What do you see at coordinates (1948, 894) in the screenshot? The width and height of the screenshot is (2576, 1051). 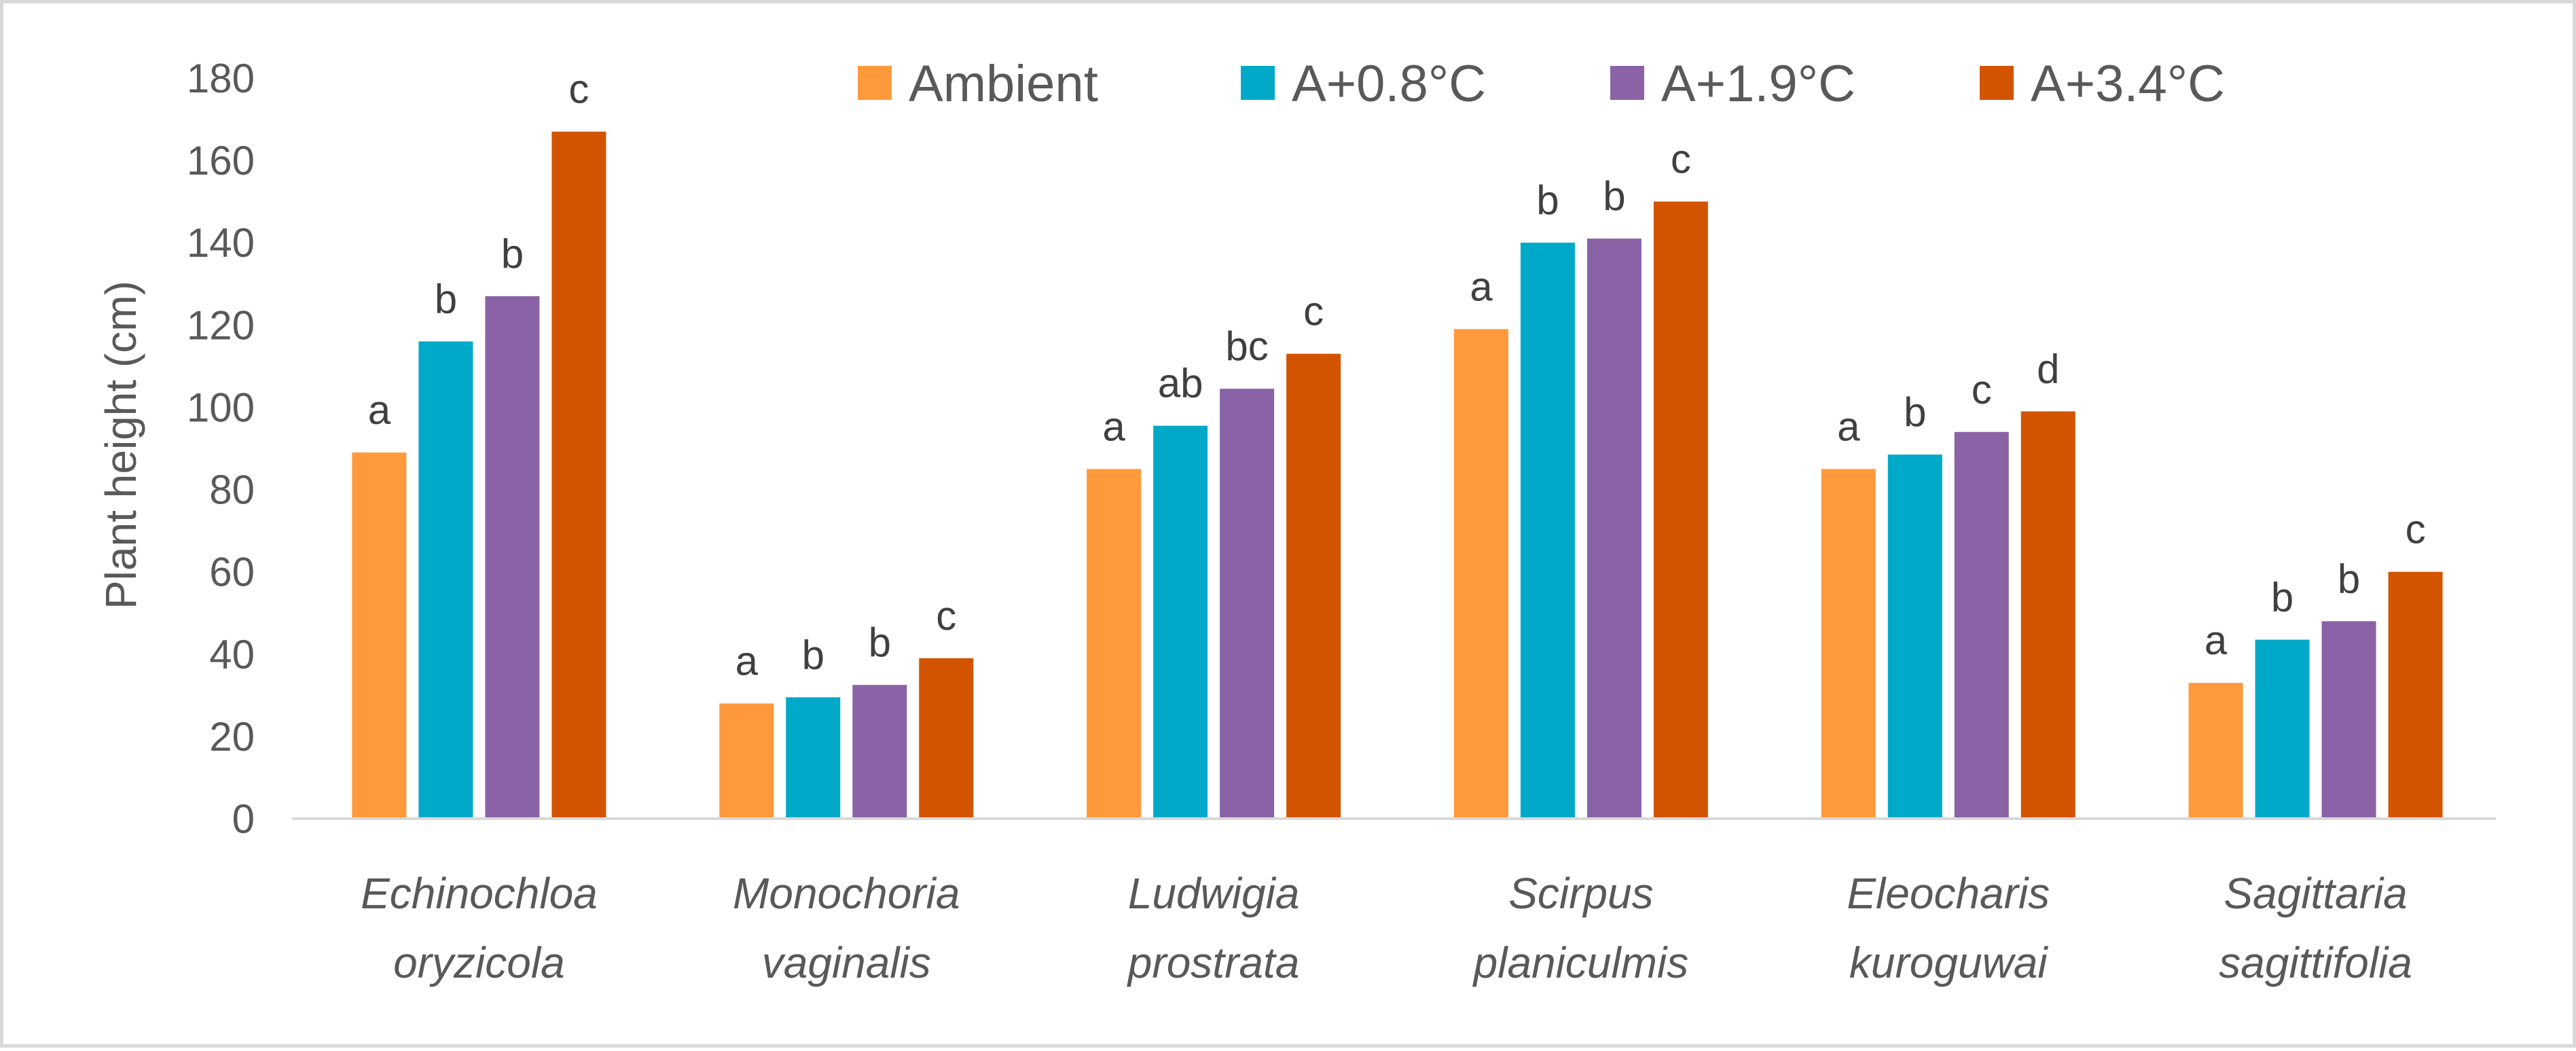 I see `x-category-label: Eleocharis` at bounding box center [1948, 894].